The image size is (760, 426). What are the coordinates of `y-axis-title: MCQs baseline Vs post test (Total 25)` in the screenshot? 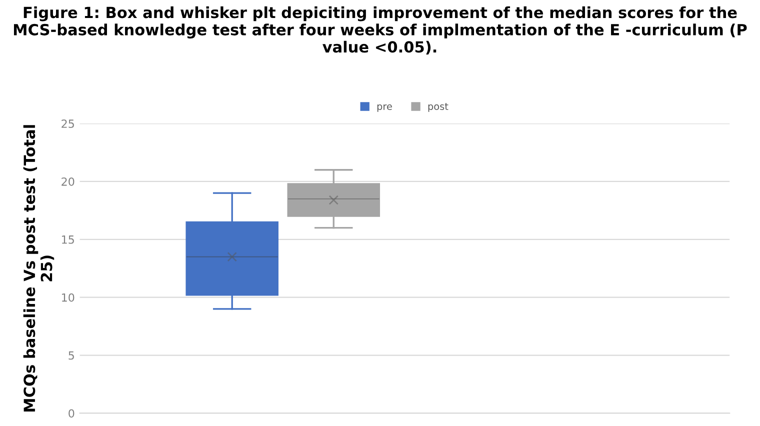 It's located at (38, 268).